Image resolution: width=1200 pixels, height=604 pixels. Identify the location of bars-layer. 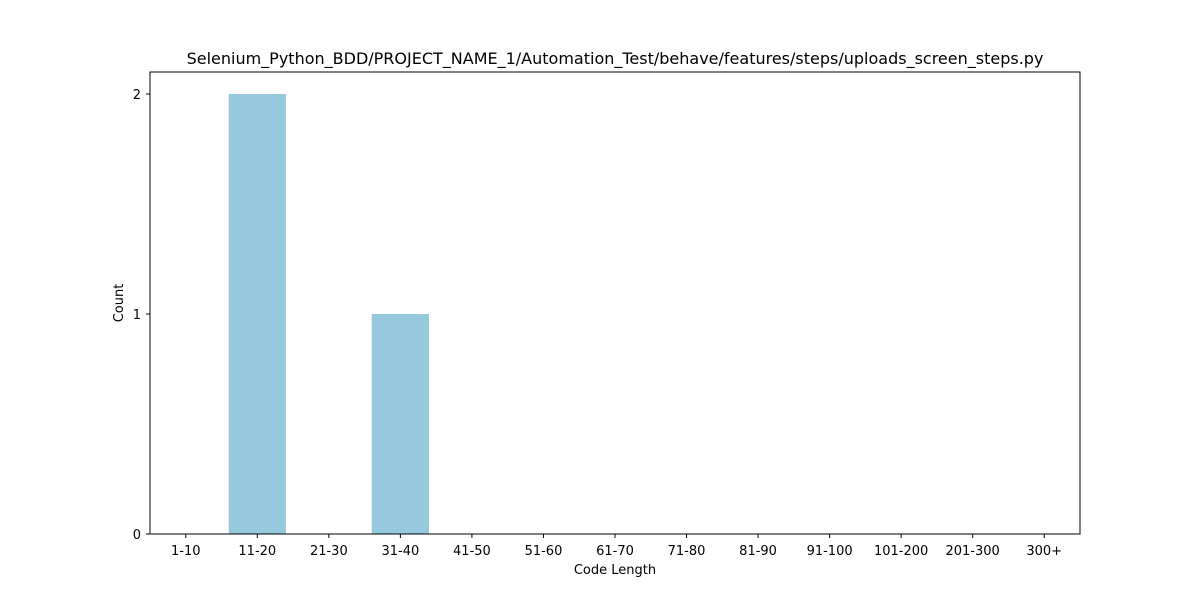
(328, 314).